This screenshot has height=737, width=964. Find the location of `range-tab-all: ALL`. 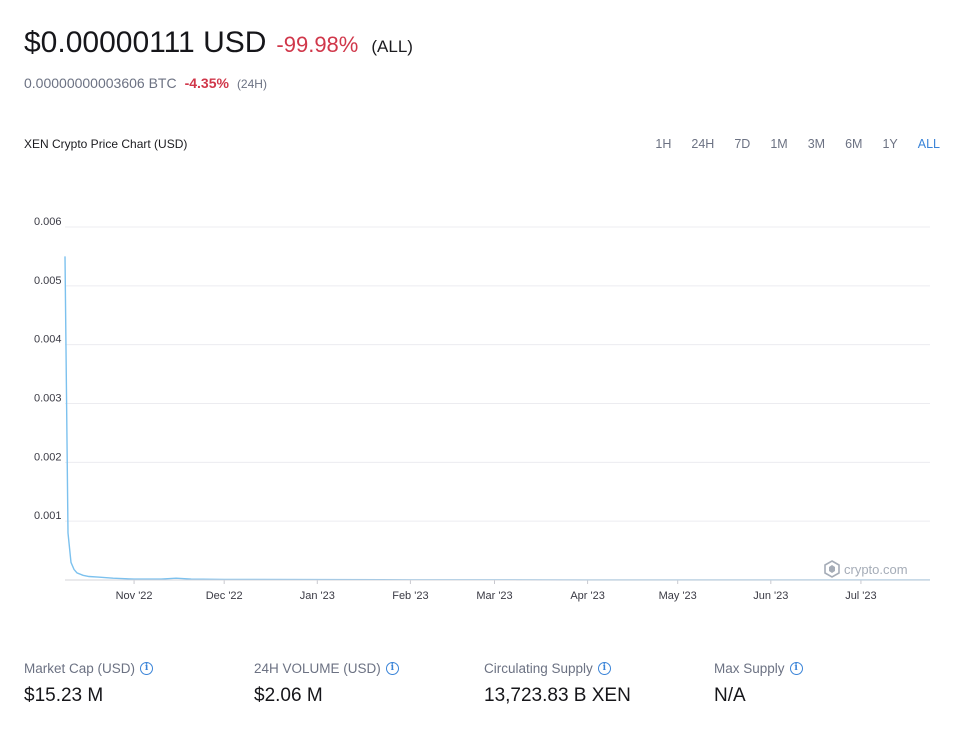

range-tab-all: ALL is located at coordinates (928, 144).